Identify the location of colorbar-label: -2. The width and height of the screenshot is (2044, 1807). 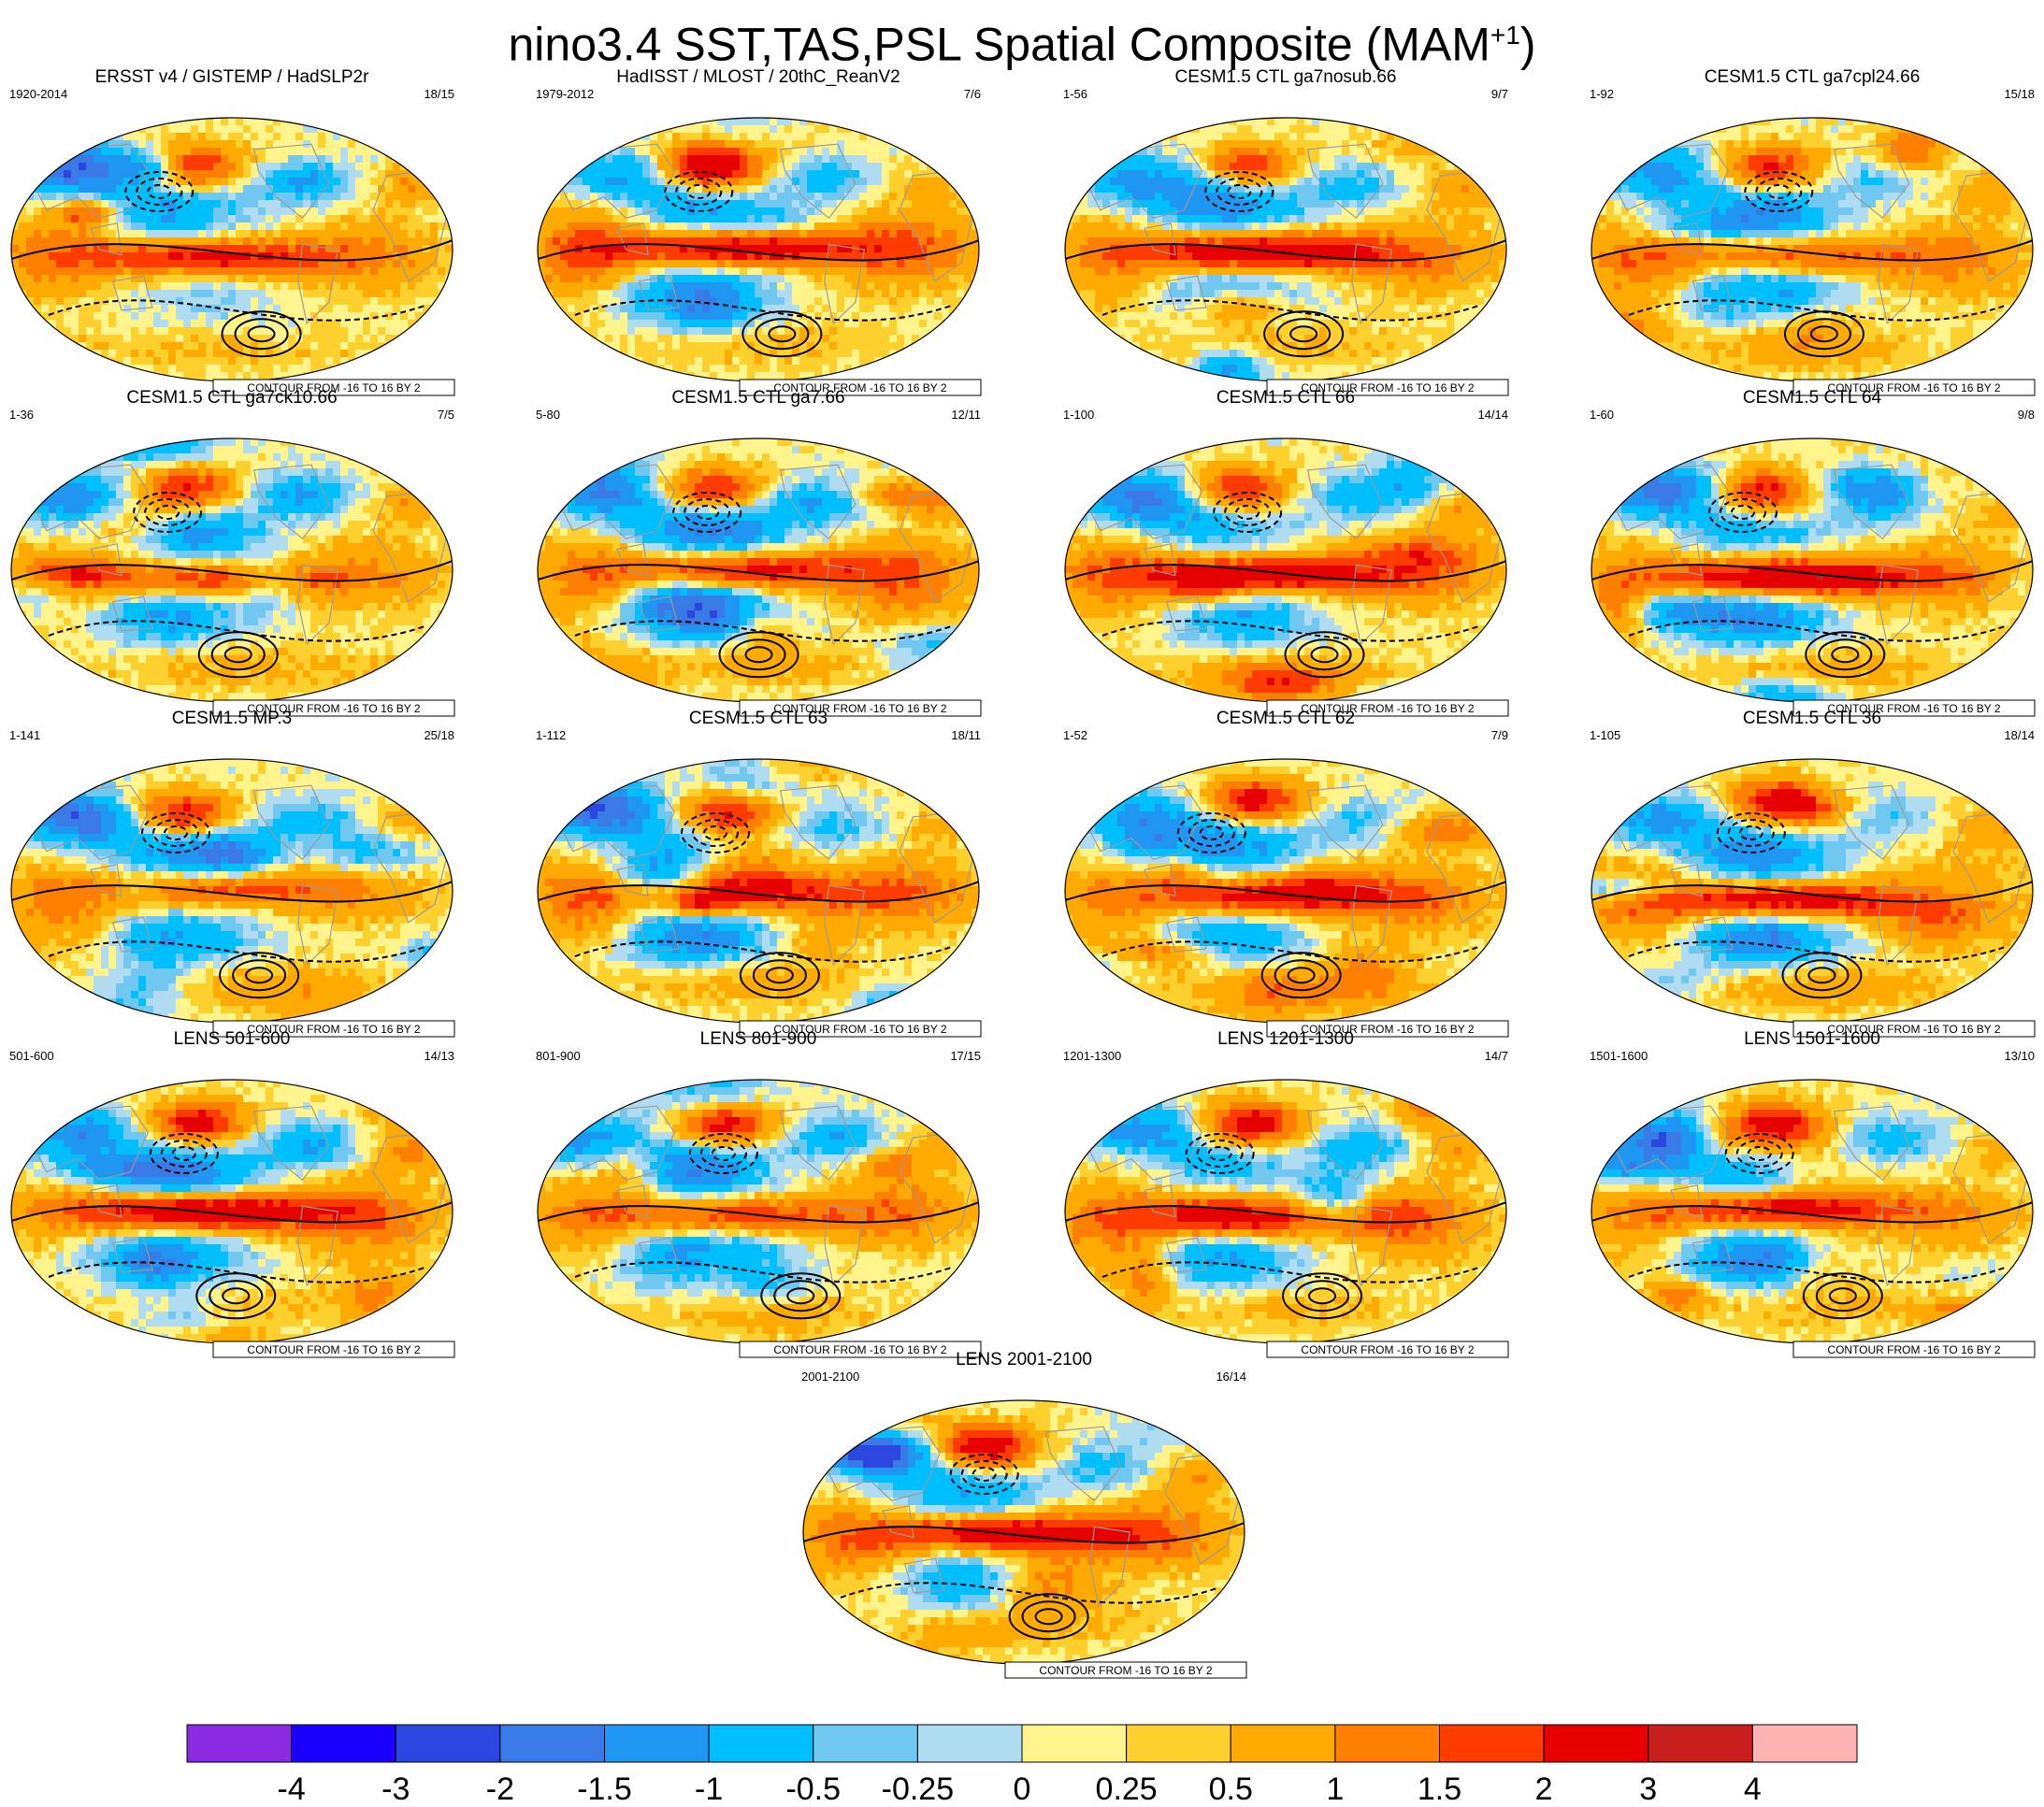
(500, 1789).